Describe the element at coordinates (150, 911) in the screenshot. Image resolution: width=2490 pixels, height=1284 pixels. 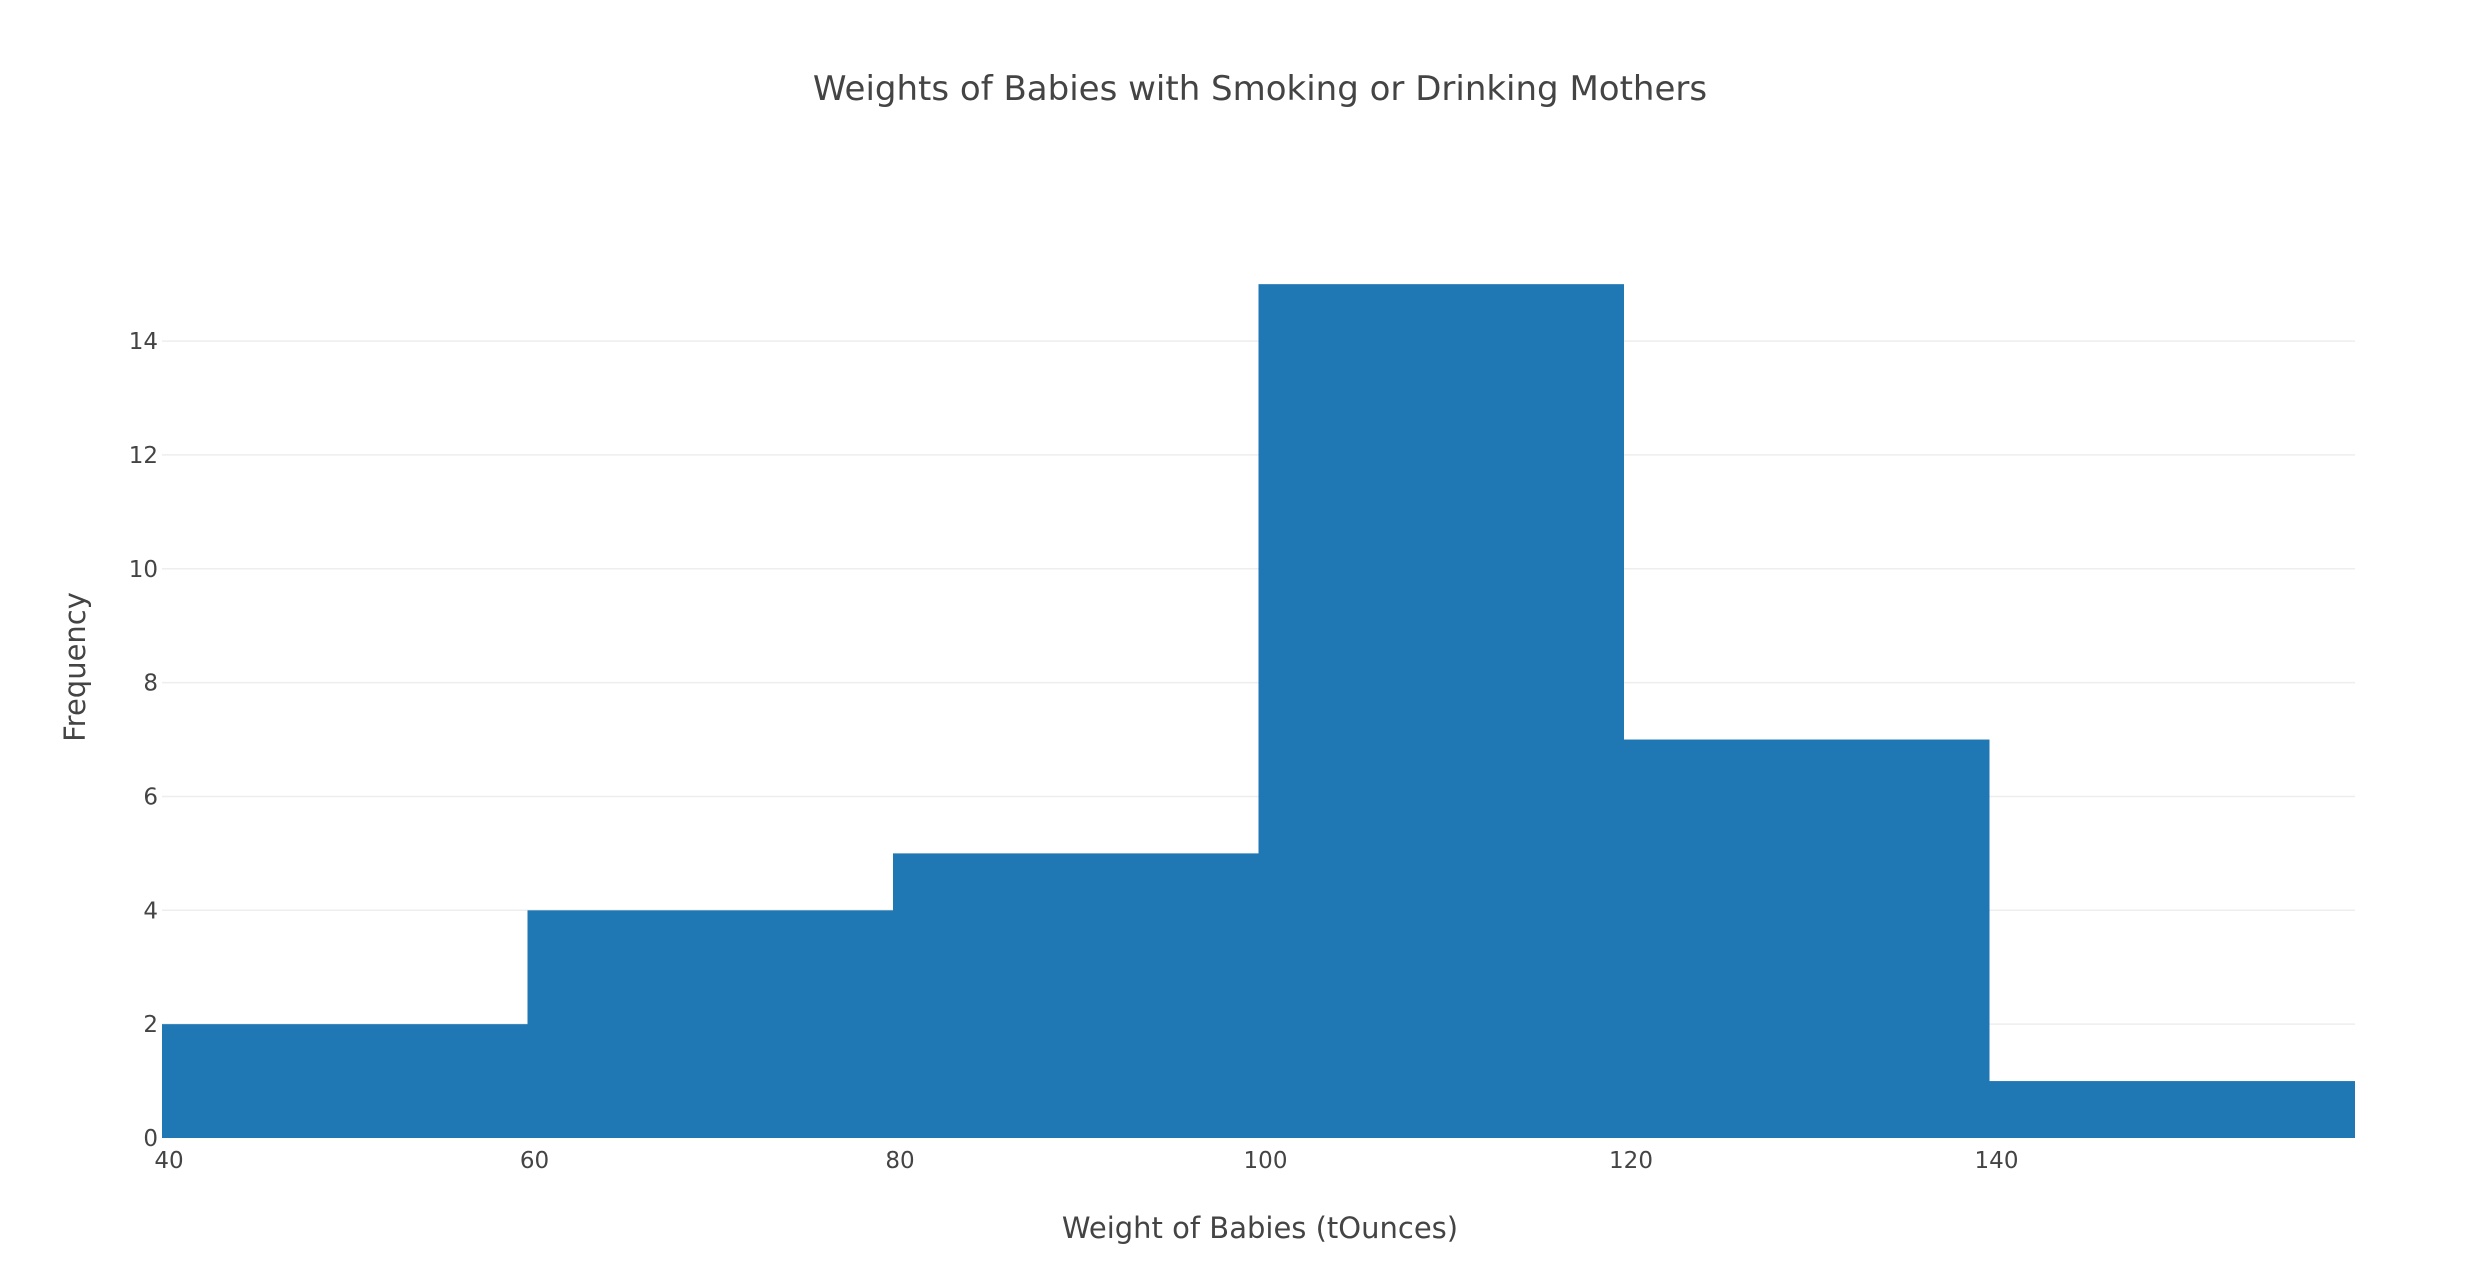
I see `y-tick-label: 4` at that location.